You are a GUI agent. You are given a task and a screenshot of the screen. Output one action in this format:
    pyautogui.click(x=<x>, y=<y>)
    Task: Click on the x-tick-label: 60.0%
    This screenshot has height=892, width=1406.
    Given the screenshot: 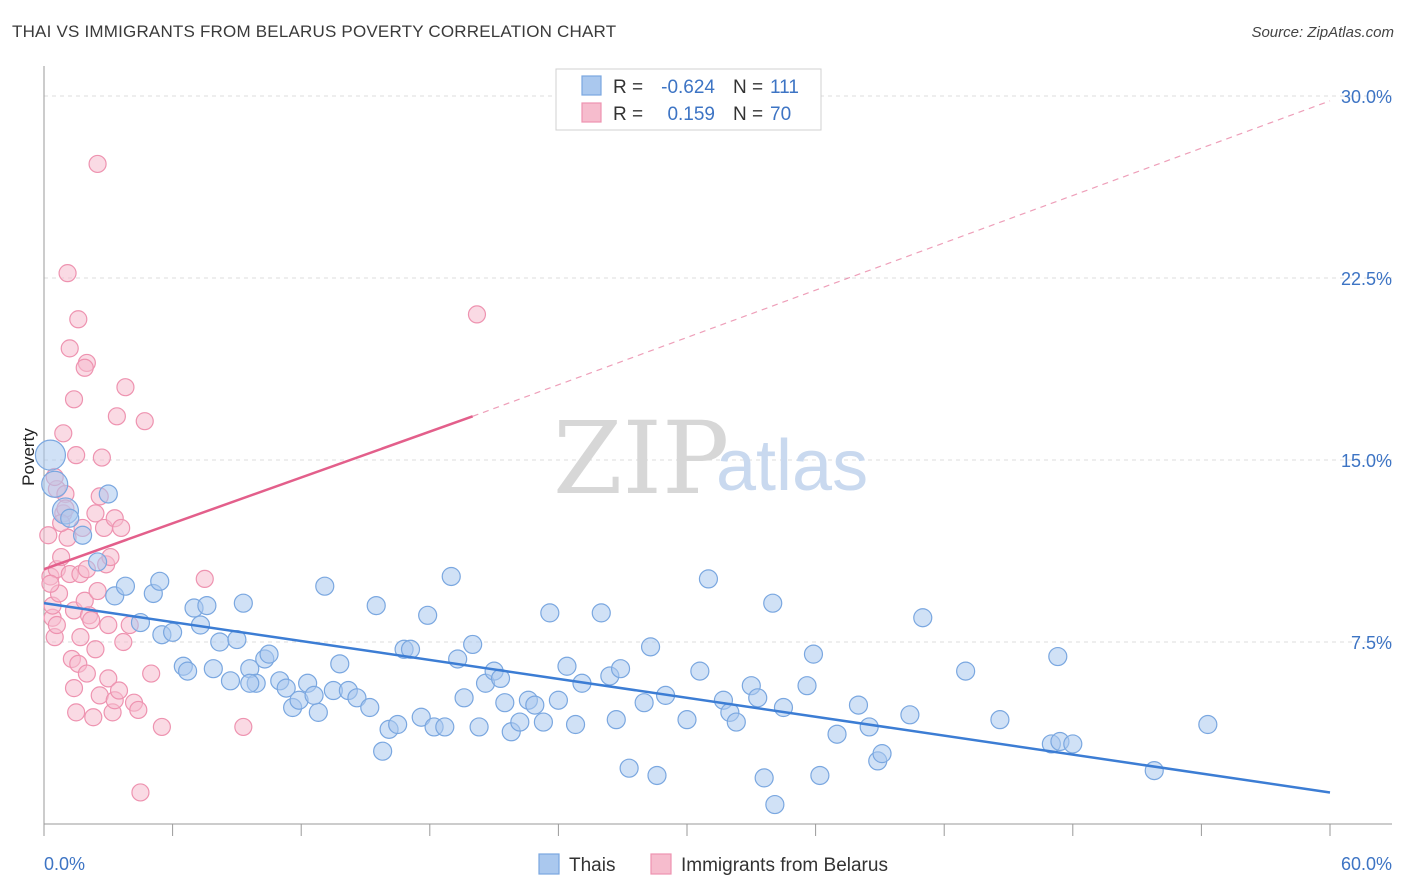 What is the action you would take?
    pyautogui.click(x=1366, y=864)
    